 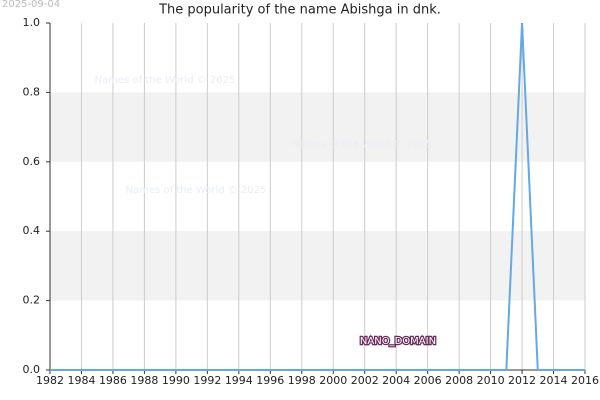 I want to click on y-tick-label: 0.2, so click(x=32, y=300).